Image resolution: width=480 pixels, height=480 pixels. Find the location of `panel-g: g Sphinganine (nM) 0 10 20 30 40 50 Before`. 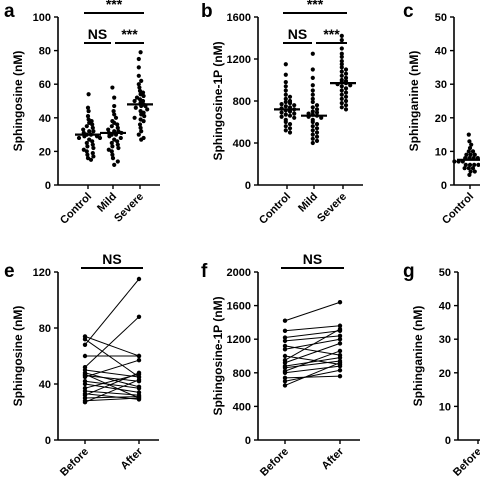

panel-g: g Sphinganine (nM) 0 10 20 30 40 50 Before is located at coordinates (441, 370).